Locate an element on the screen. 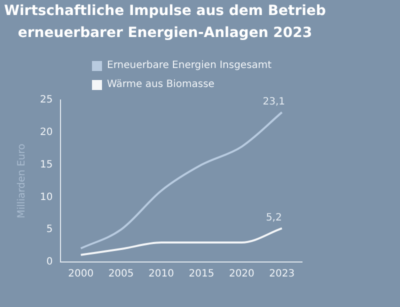 The width and height of the screenshot is (400, 307). data-label: 5,2 is located at coordinates (274, 218).